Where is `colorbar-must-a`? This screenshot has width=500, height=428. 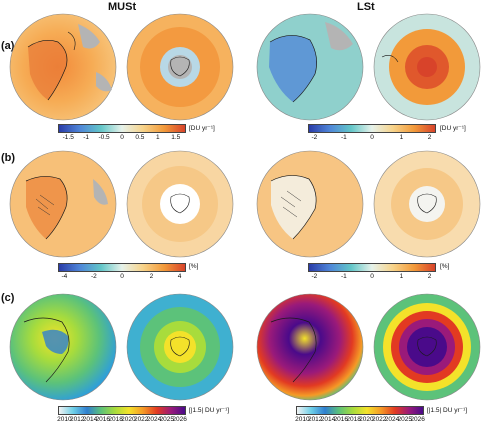
colorbar-must-a is located at coordinates (122, 128).